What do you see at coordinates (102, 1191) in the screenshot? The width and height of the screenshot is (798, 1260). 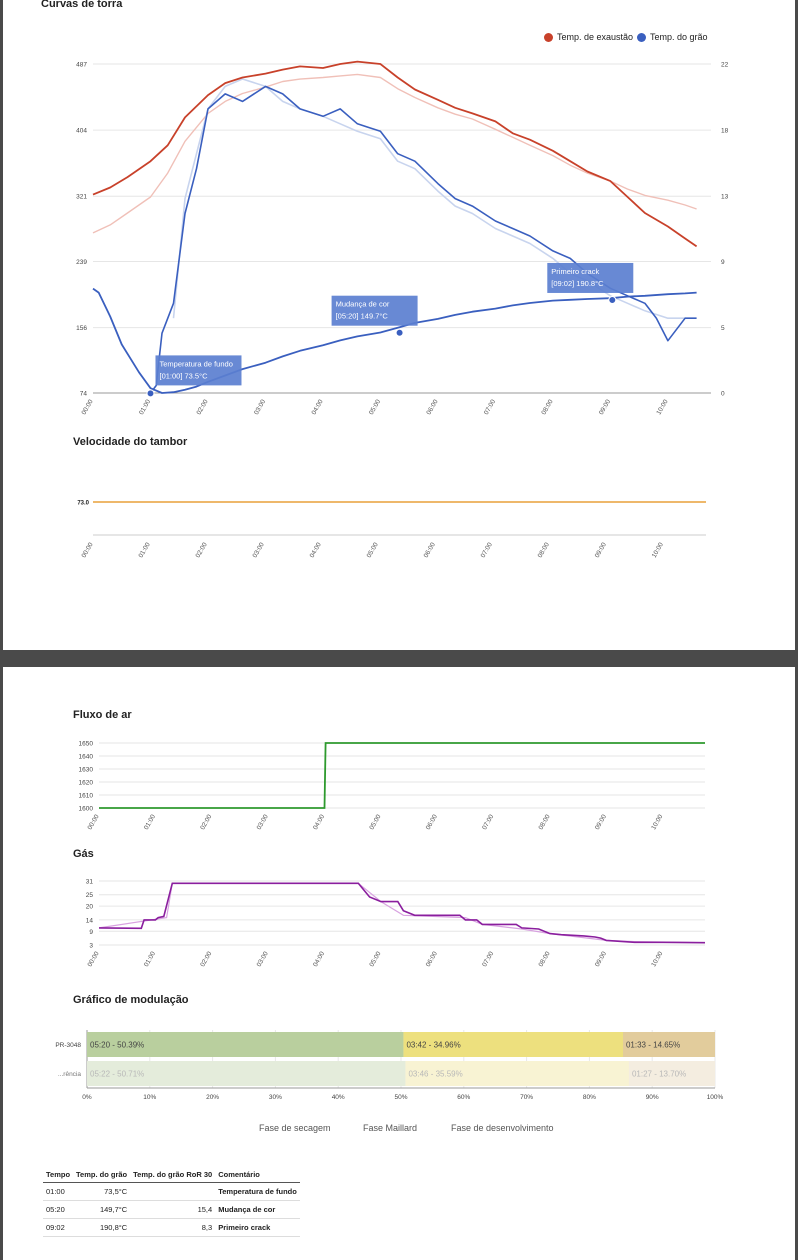 I see `cell-bean-temp: 73,5°C` at bounding box center [102, 1191].